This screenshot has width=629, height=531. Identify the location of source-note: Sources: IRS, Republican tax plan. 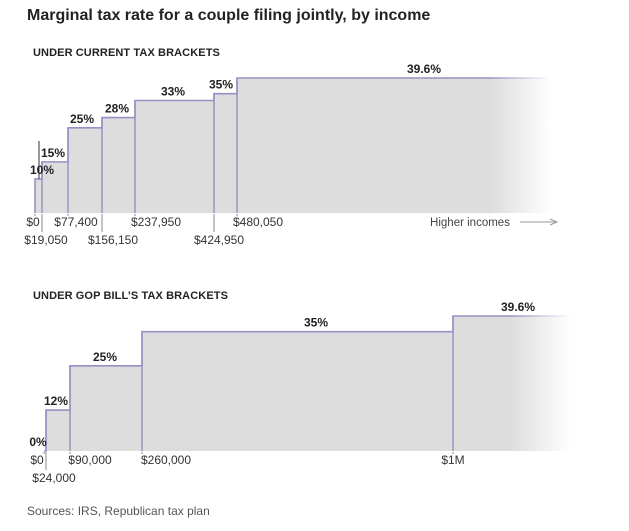
(118, 511).